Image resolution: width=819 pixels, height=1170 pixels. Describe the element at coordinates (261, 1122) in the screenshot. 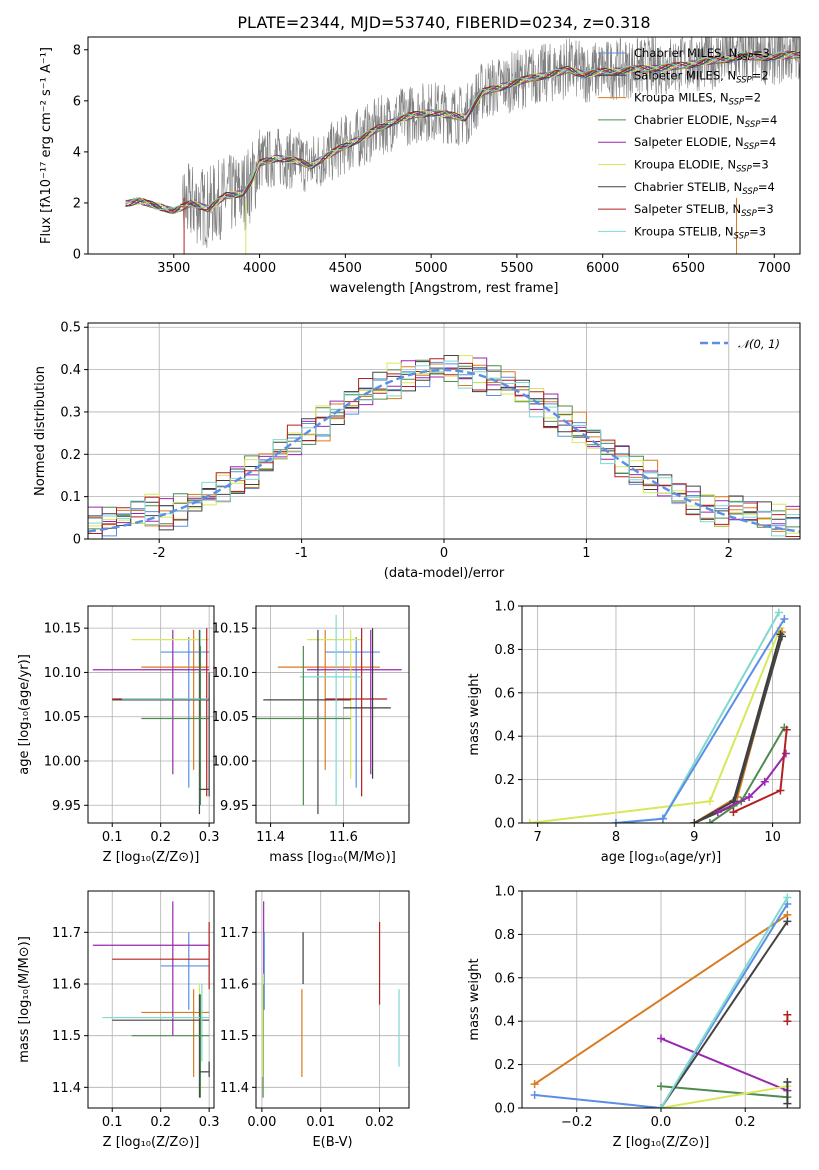

I see `x-tick-label: 0.00` at that location.